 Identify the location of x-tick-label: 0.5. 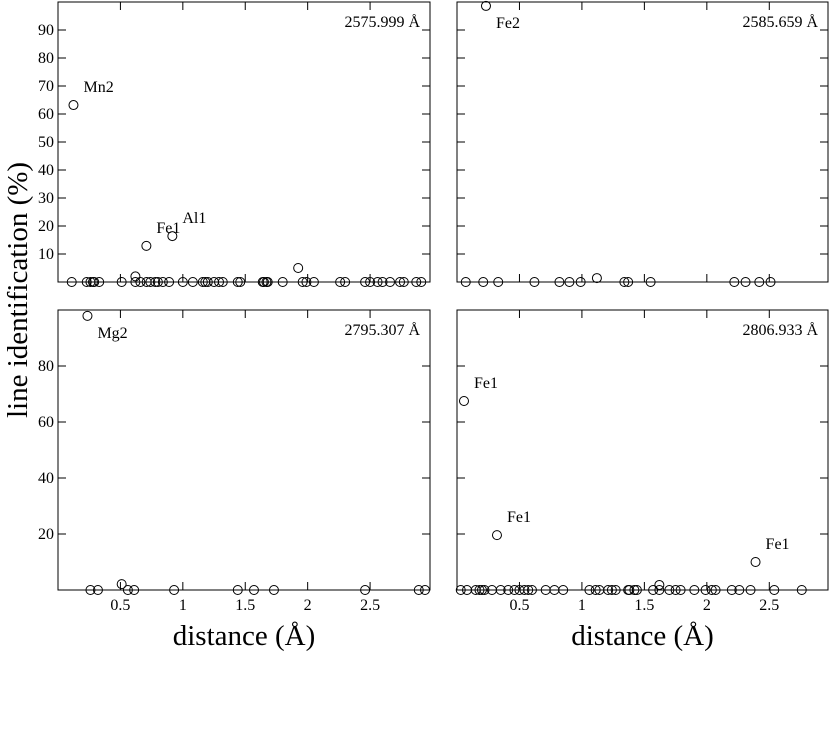
(519, 605).